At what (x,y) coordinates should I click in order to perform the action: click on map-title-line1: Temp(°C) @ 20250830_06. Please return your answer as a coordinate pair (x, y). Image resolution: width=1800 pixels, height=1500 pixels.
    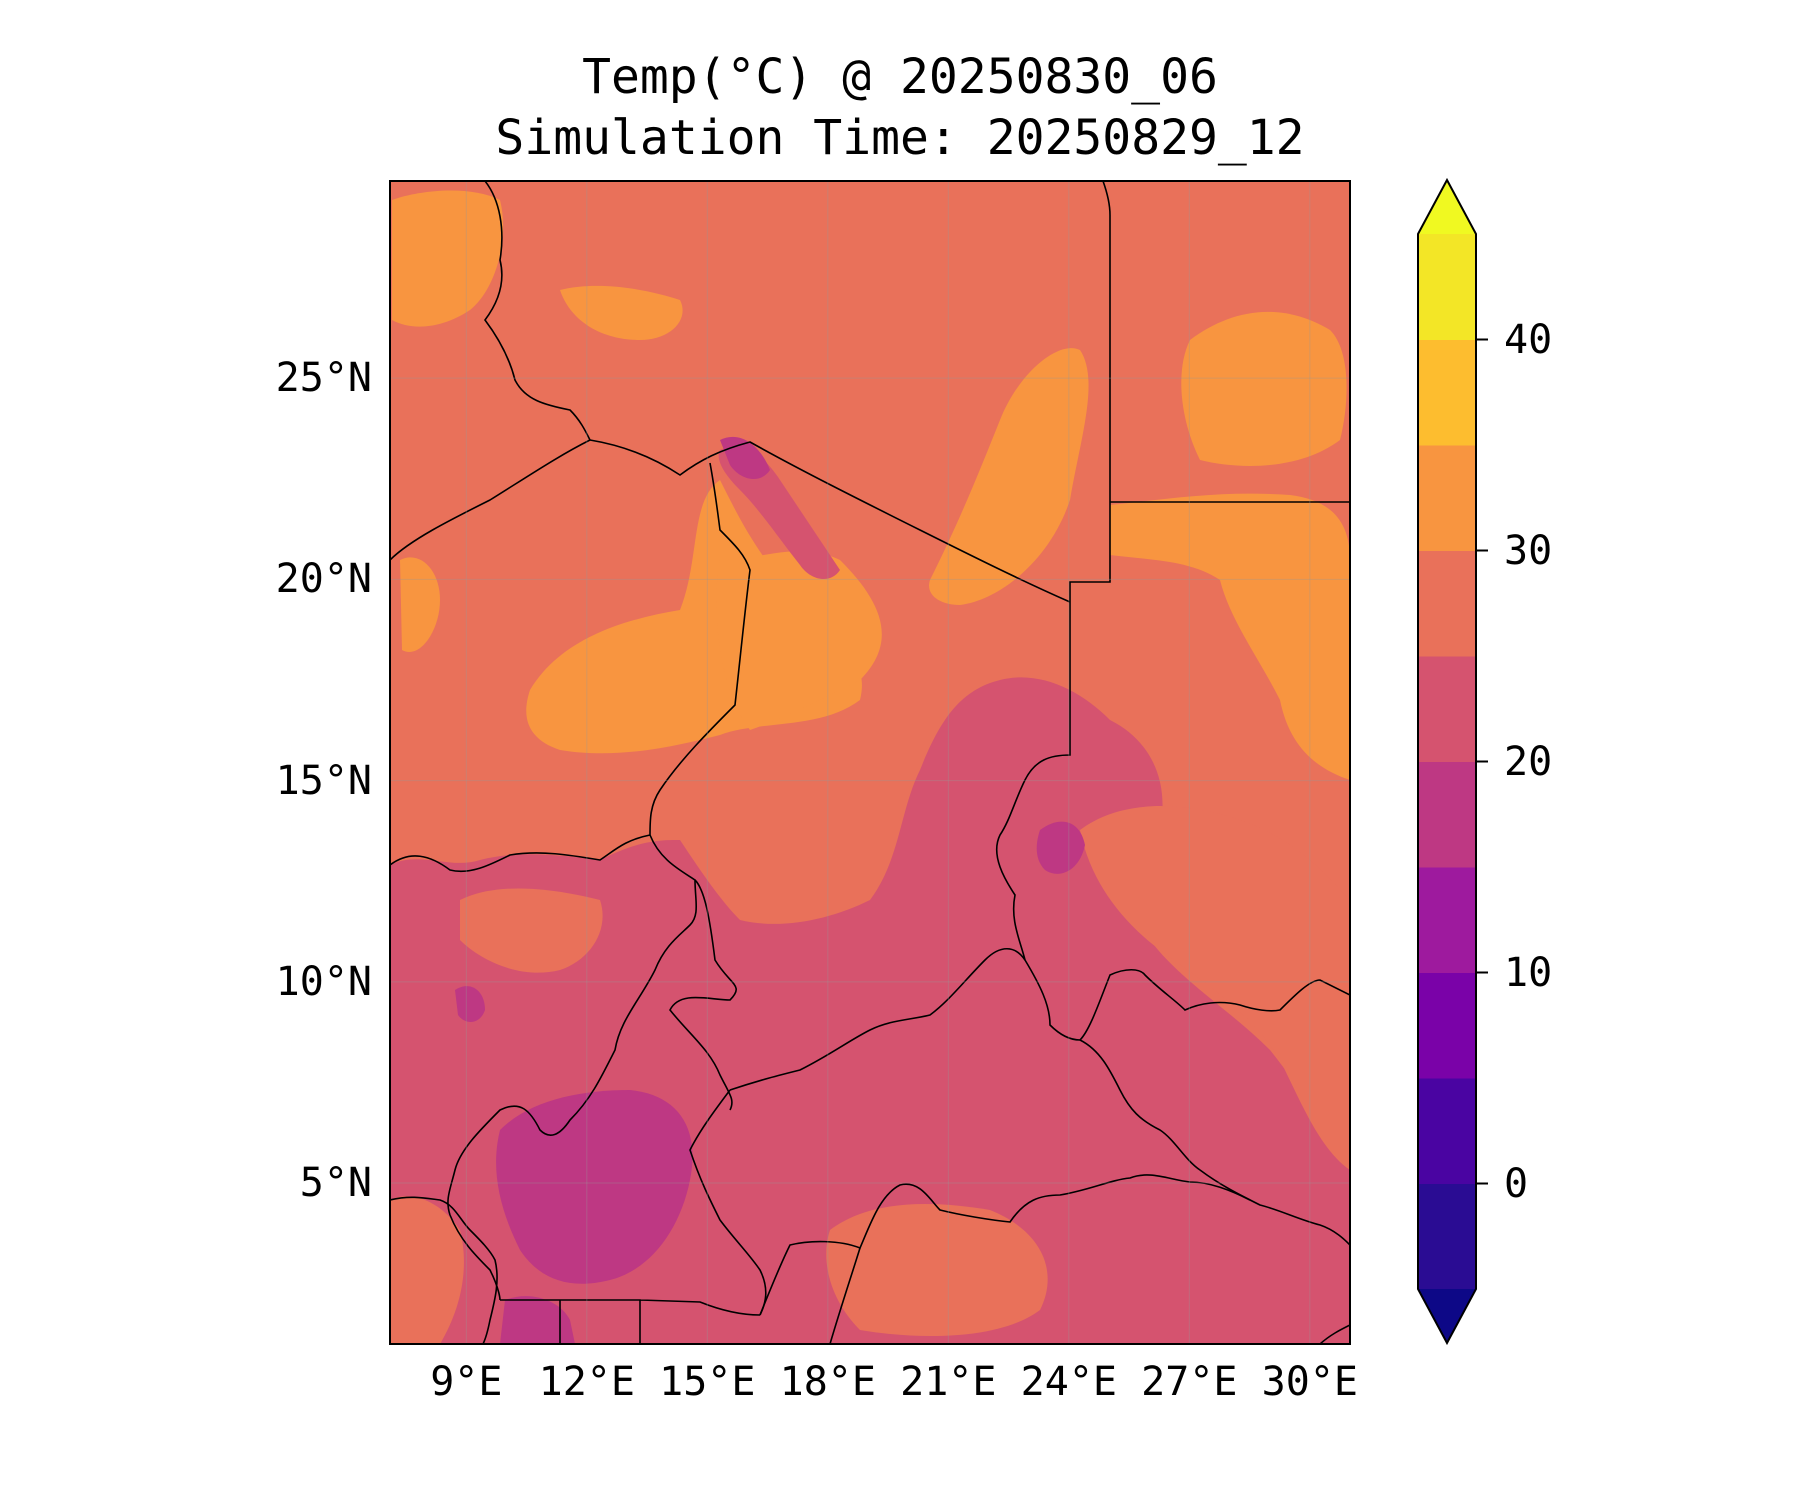
    Looking at the image, I should click on (900, 77).